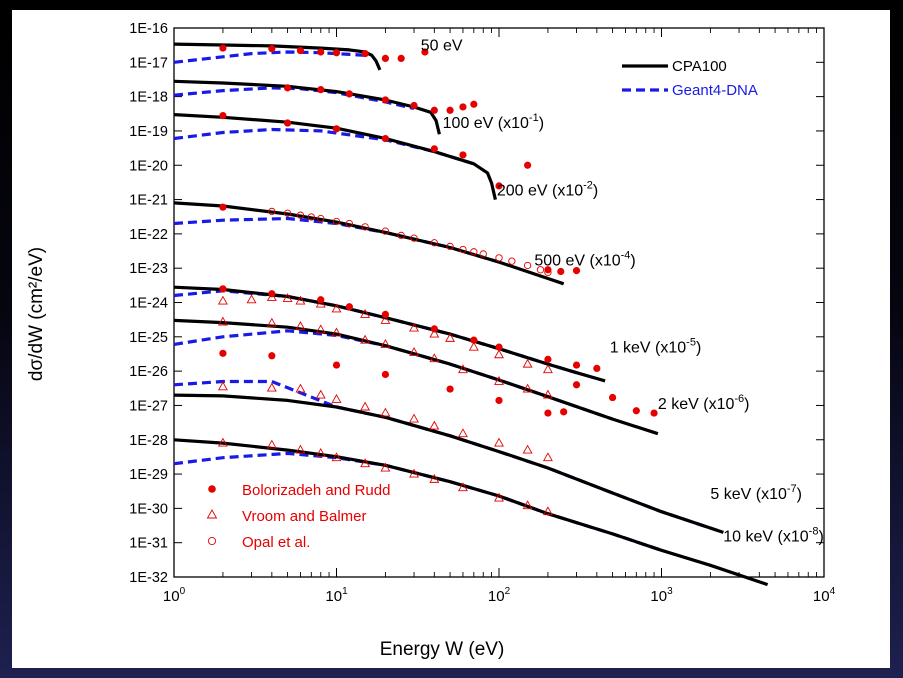  I want to click on legend-marker-label: Bolorizadeh and Rudd, so click(316, 490).